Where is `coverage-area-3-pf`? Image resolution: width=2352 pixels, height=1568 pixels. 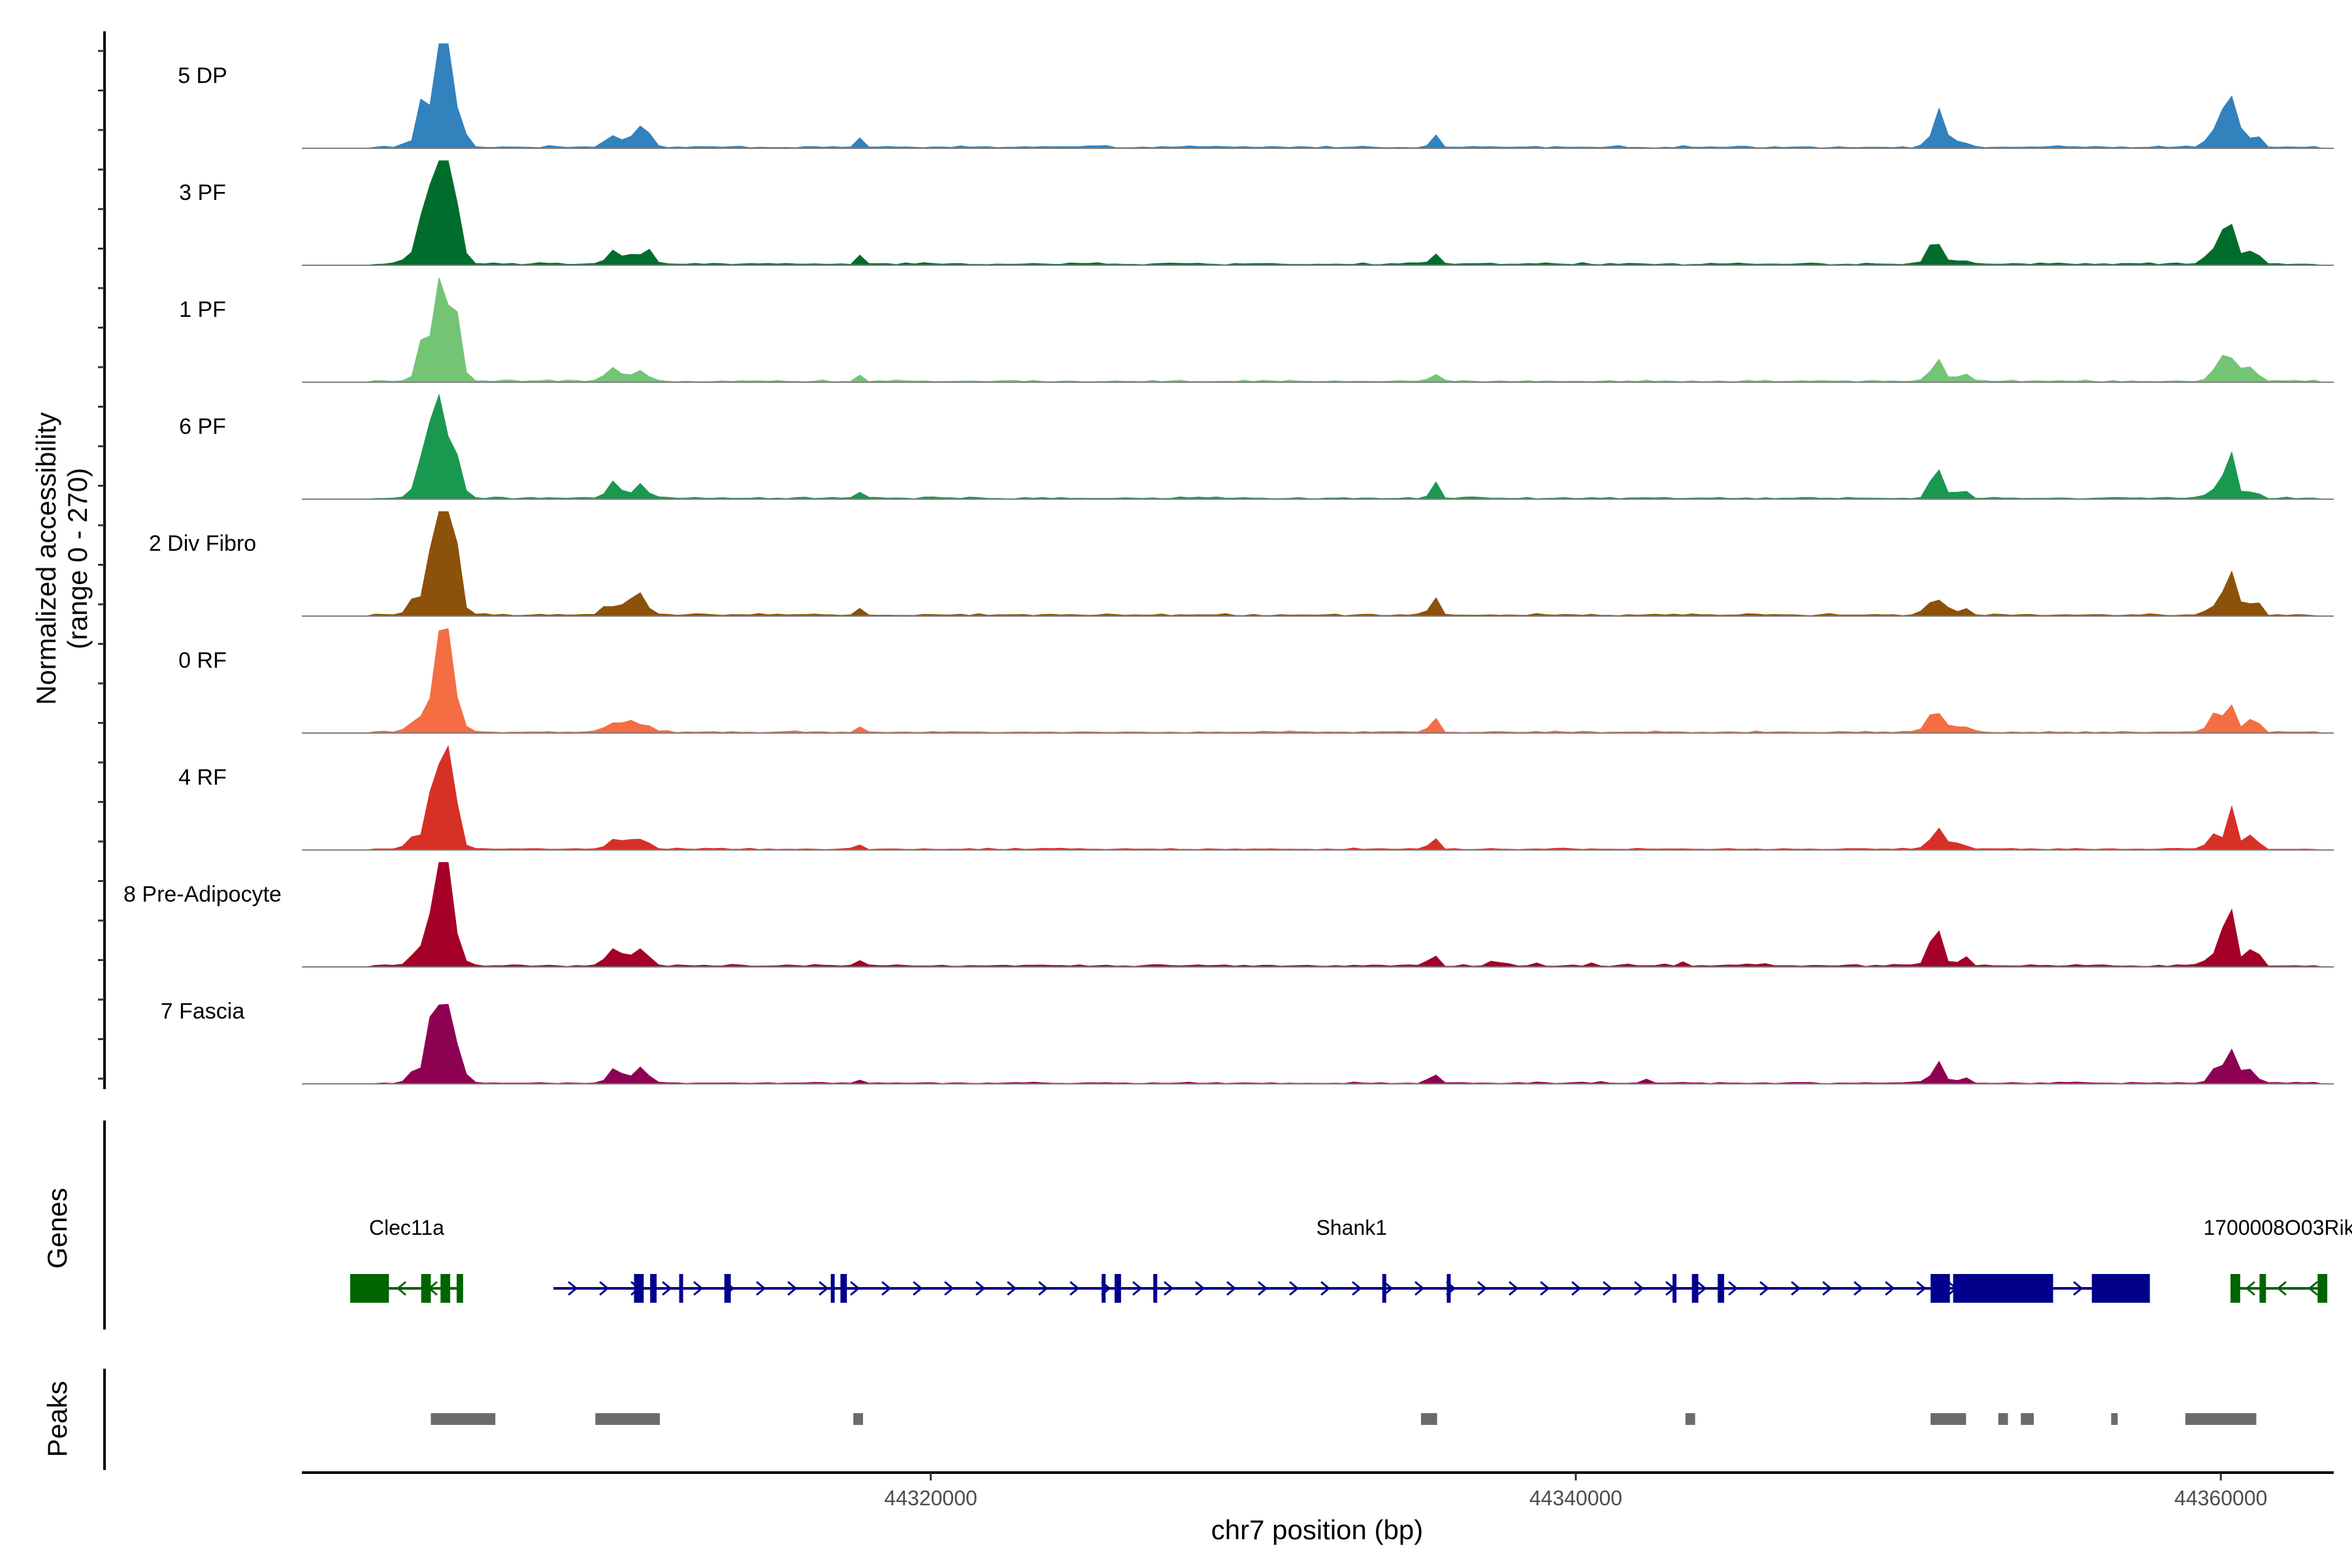
coverage-area-3-pf is located at coordinates (1318, 213).